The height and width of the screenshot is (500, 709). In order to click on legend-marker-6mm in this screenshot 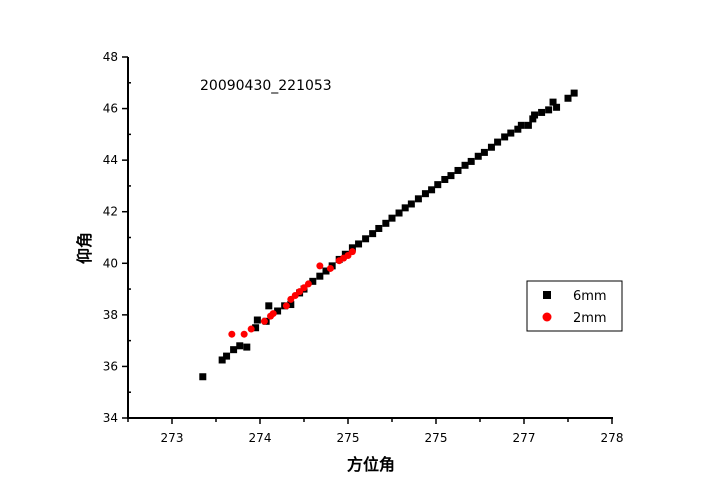, I will do `click(547, 295)`.